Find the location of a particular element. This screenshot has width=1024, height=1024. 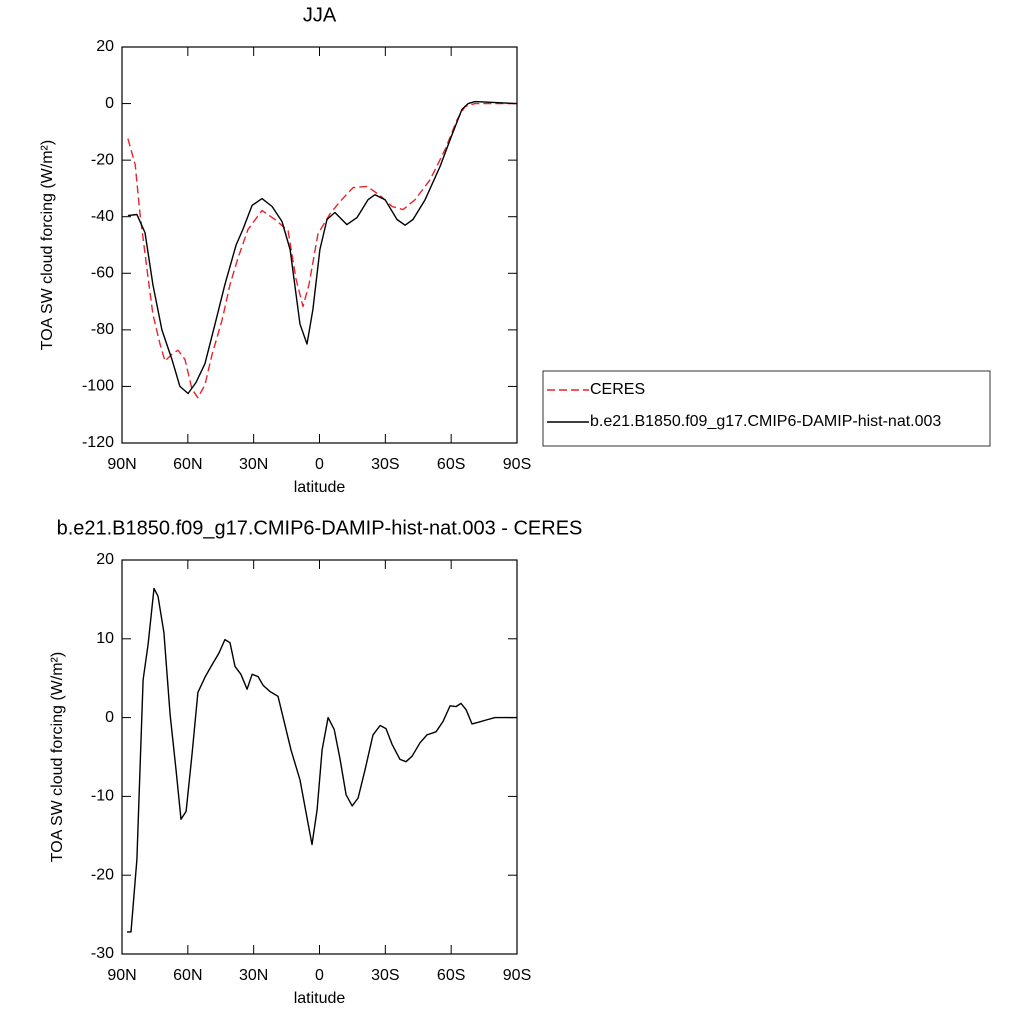

y-tick-label: -10 is located at coordinates (102, 796).